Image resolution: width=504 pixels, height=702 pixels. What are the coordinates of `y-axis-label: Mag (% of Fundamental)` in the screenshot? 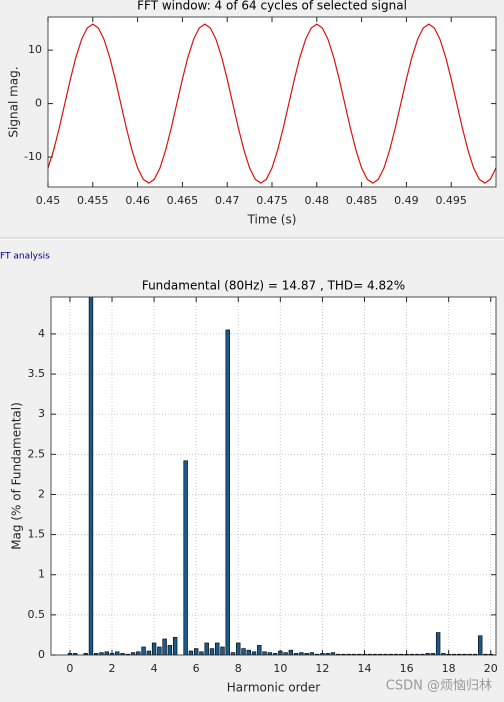 It's located at (17, 476).